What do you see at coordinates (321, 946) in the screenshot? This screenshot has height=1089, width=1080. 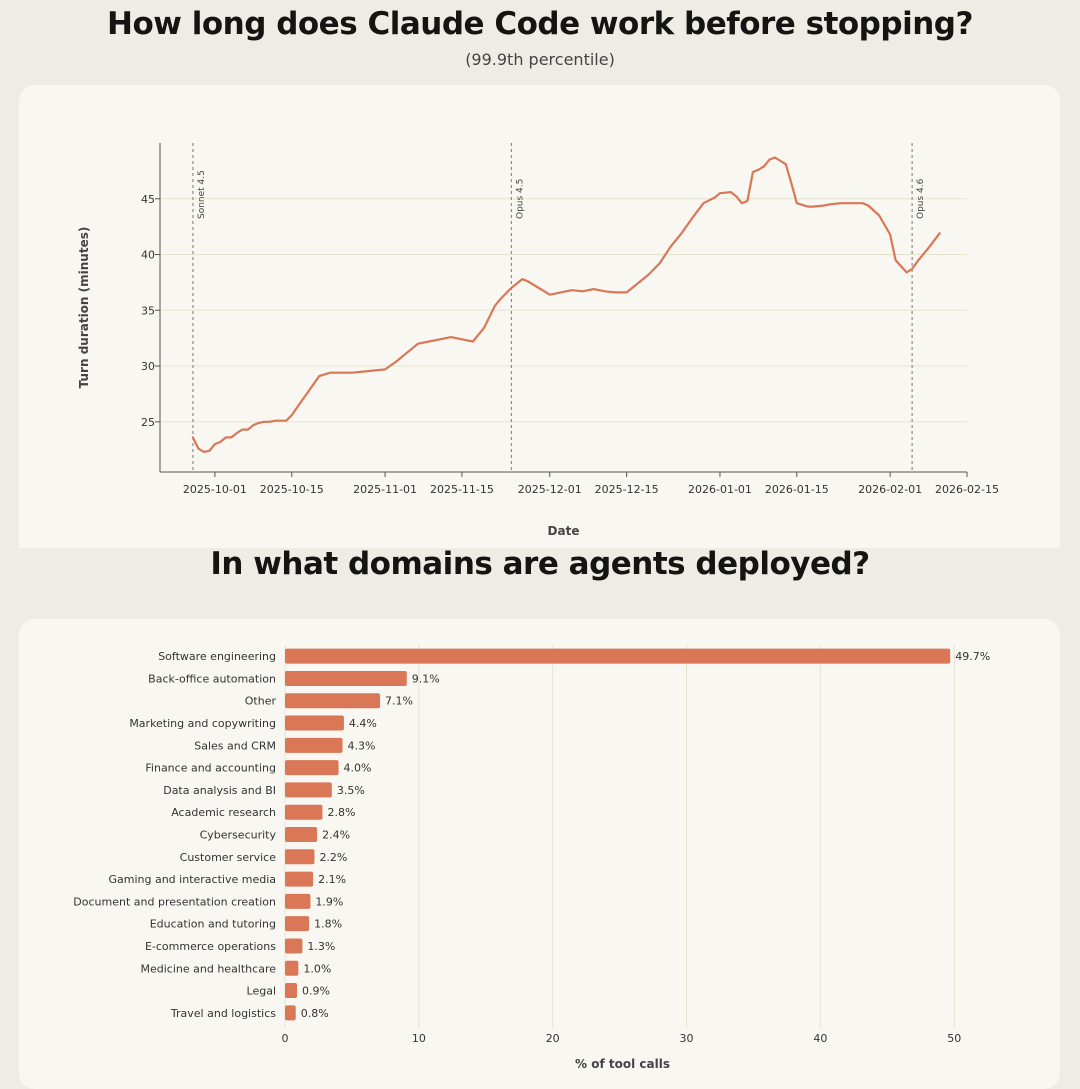 I see `bar-value-label: 1.3%` at bounding box center [321, 946].